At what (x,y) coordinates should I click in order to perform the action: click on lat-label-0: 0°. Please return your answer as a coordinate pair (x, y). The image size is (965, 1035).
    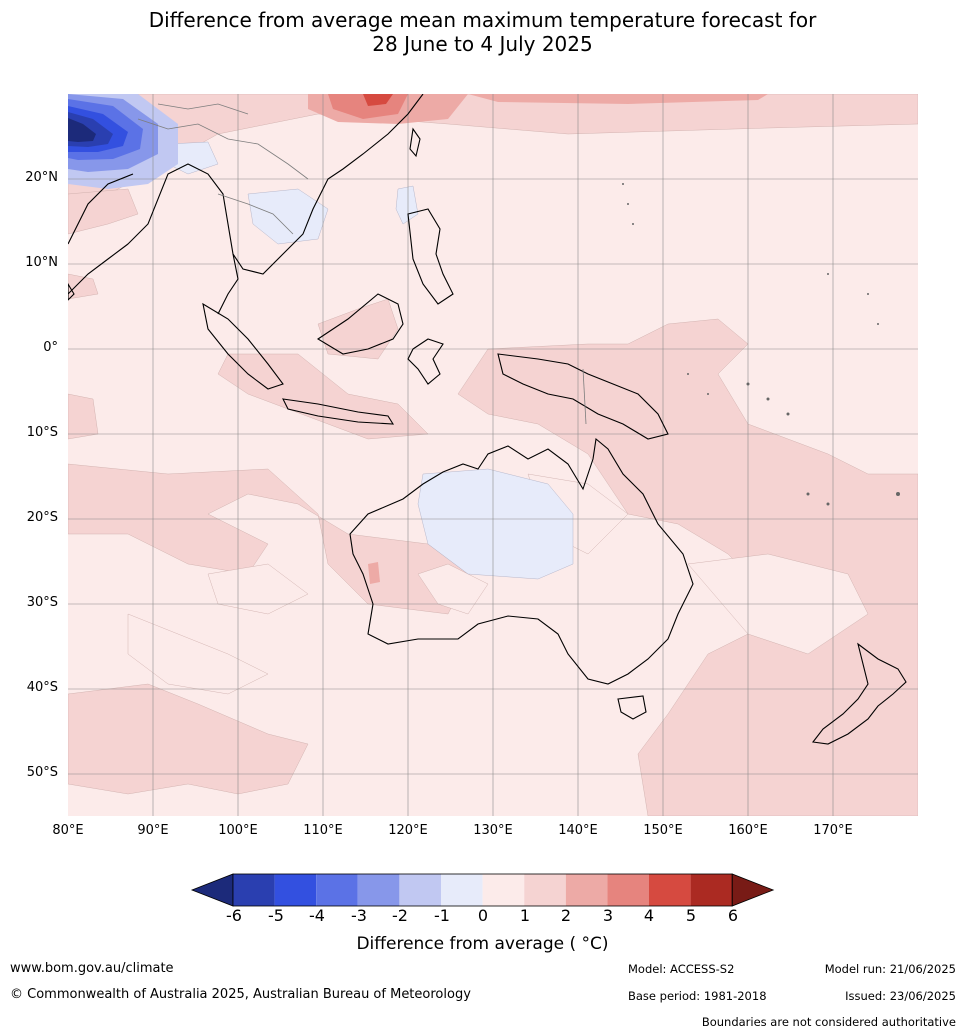
    Looking at the image, I should click on (50, 347).